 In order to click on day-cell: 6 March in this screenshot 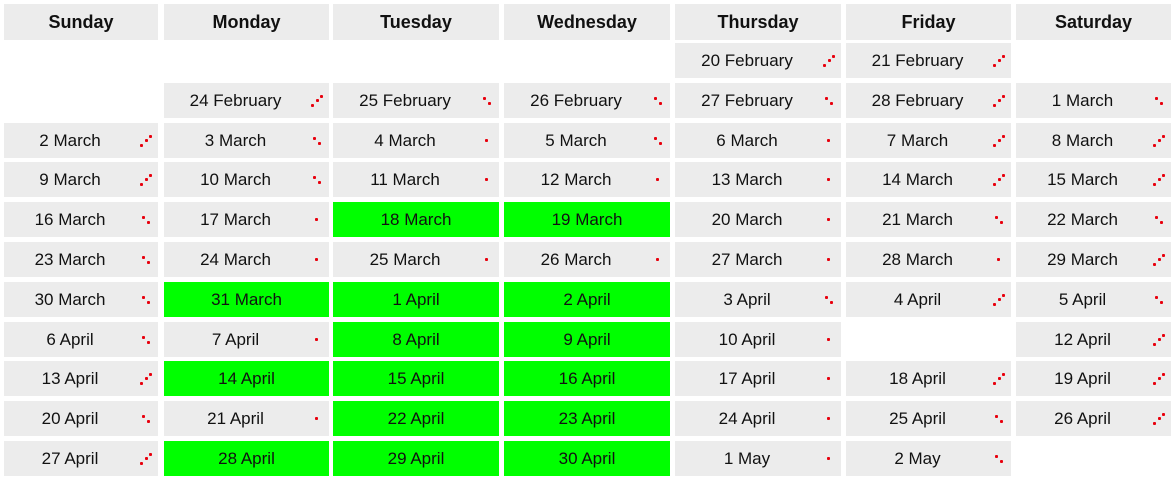, I will do `click(758, 140)`.